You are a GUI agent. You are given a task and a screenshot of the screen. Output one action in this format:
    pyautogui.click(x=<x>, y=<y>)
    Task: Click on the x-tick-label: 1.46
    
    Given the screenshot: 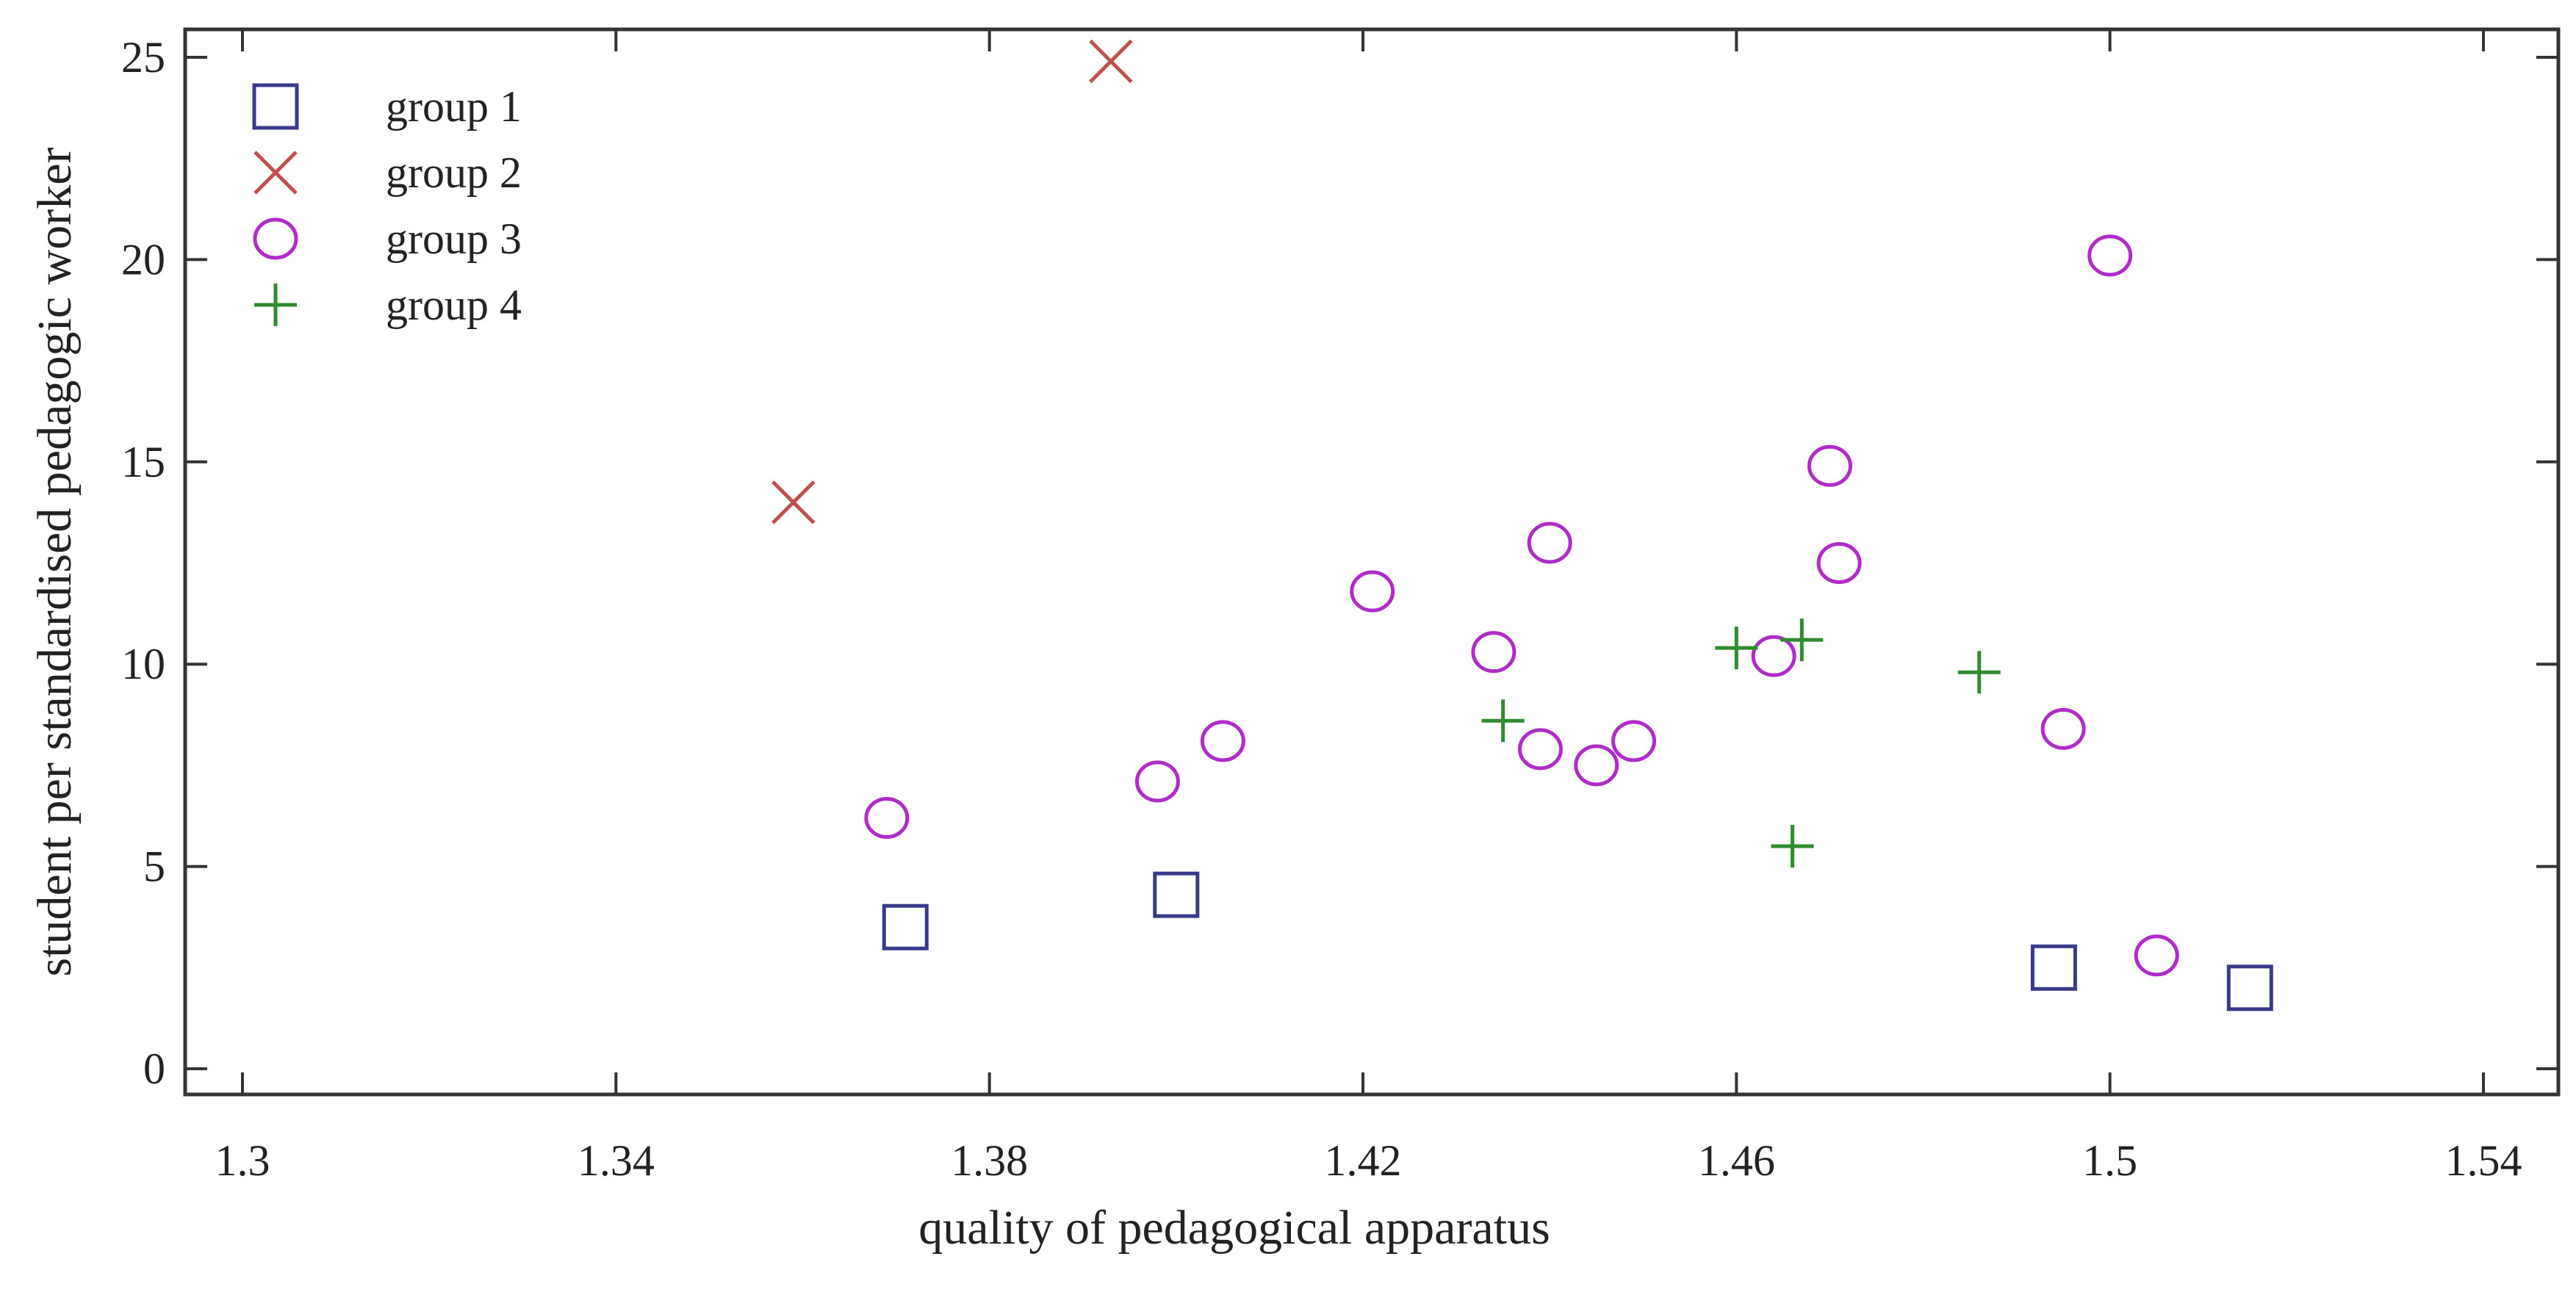 What is the action you would take?
    pyautogui.click(x=1736, y=1160)
    